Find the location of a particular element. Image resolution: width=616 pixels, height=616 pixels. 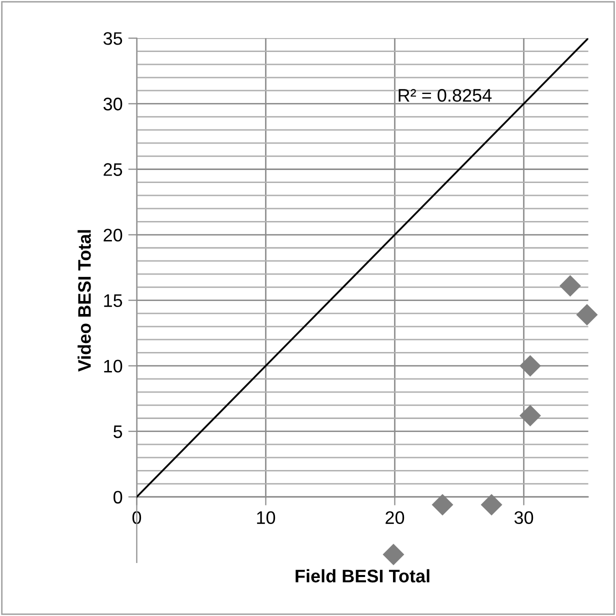

y-axis-title: Video BESI Total is located at coordinates (84, 301).